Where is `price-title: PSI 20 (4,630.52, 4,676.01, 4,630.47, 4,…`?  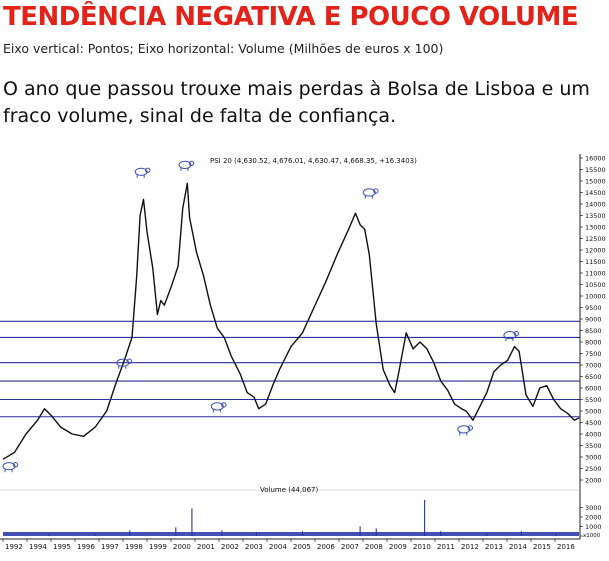
price-title: PSI 20 (4,630.52, 4,676.01, 4,630.47, 4,… is located at coordinates (313, 161).